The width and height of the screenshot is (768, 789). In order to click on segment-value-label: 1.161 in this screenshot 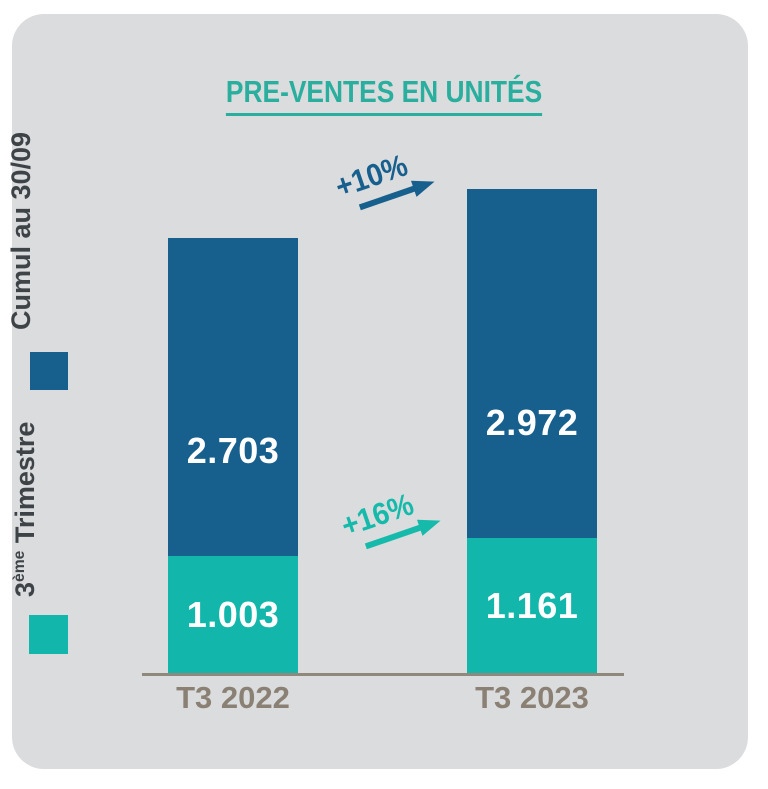, I will do `click(532, 605)`.